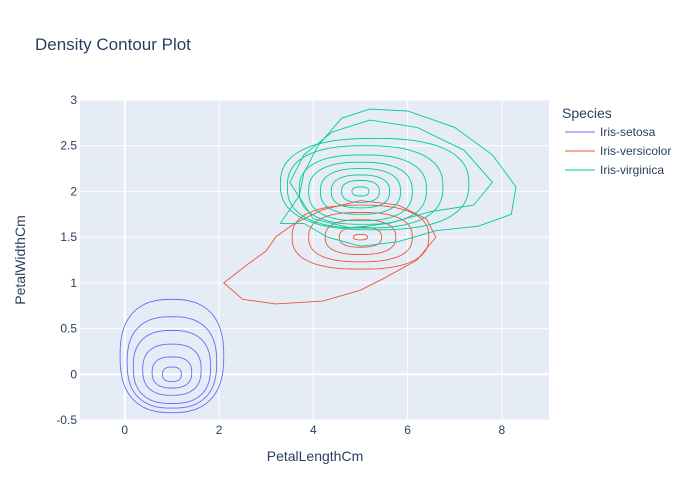  What do you see at coordinates (113, 44) in the screenshot?
I see `chart-title: Density Contour Plot` at bounding box center [113, 44].